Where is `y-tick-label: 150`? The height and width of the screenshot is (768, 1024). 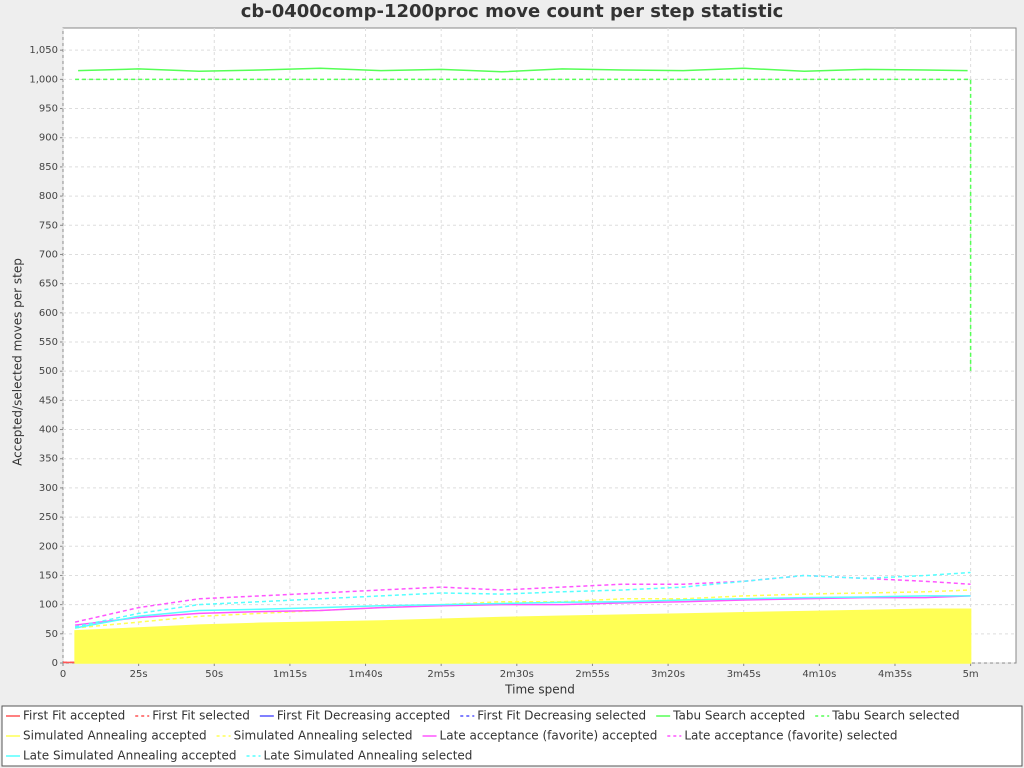 y-tick-label: 150 is located at coordinates (48, 575).